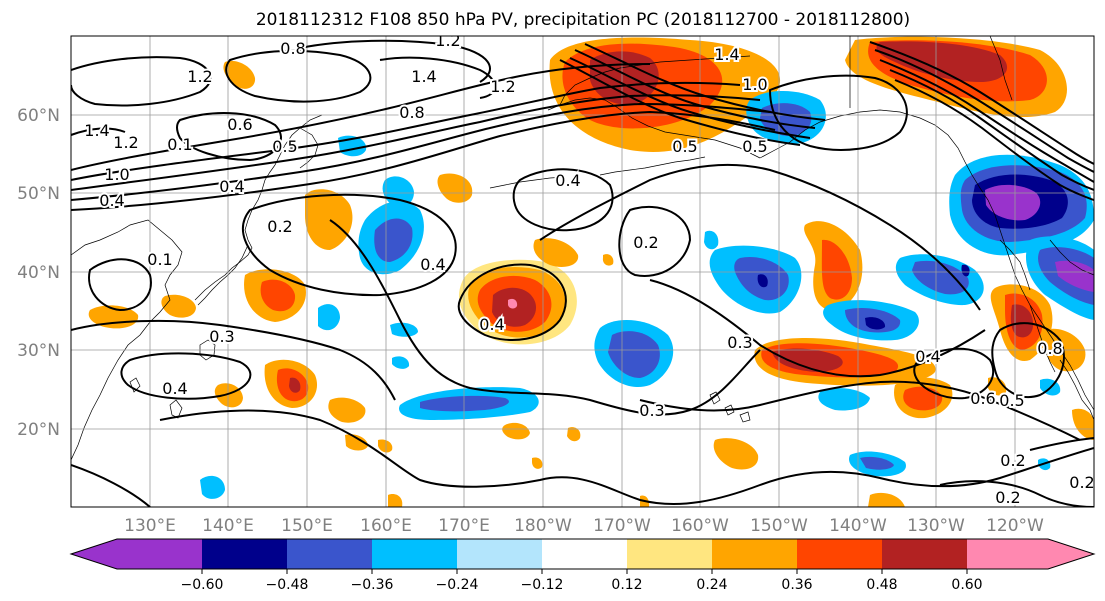  I want to click on lon-label: 130°W, so click(936, 526).